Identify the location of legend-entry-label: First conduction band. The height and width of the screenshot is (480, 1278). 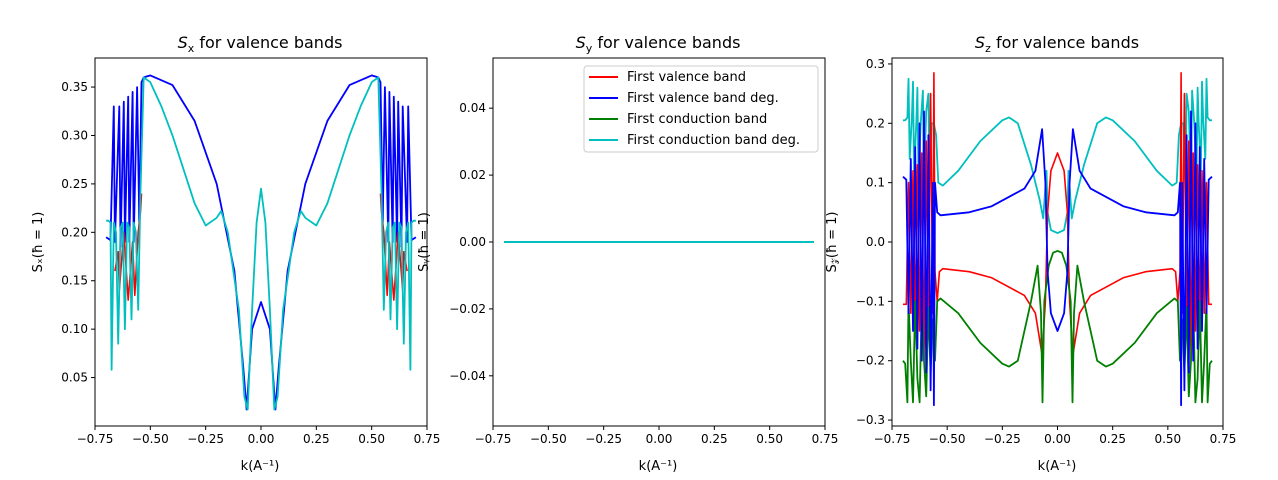
(697, 119).